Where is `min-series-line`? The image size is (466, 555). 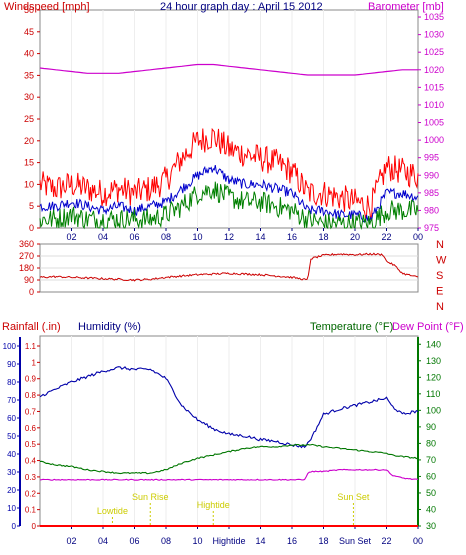 min-series-line is located at coordinates (229, 205).